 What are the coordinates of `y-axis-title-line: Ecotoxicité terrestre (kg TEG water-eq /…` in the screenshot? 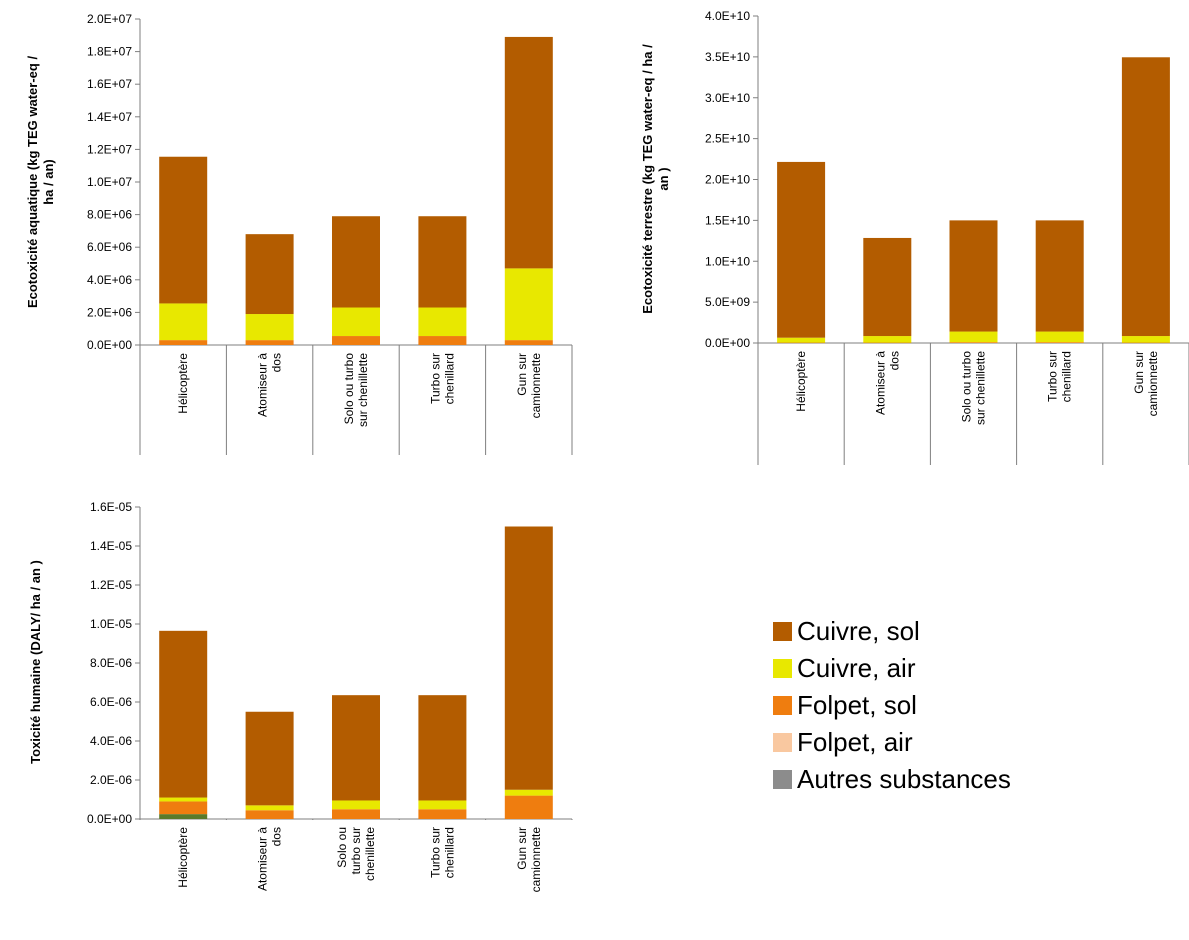 It's located at (647, 179).